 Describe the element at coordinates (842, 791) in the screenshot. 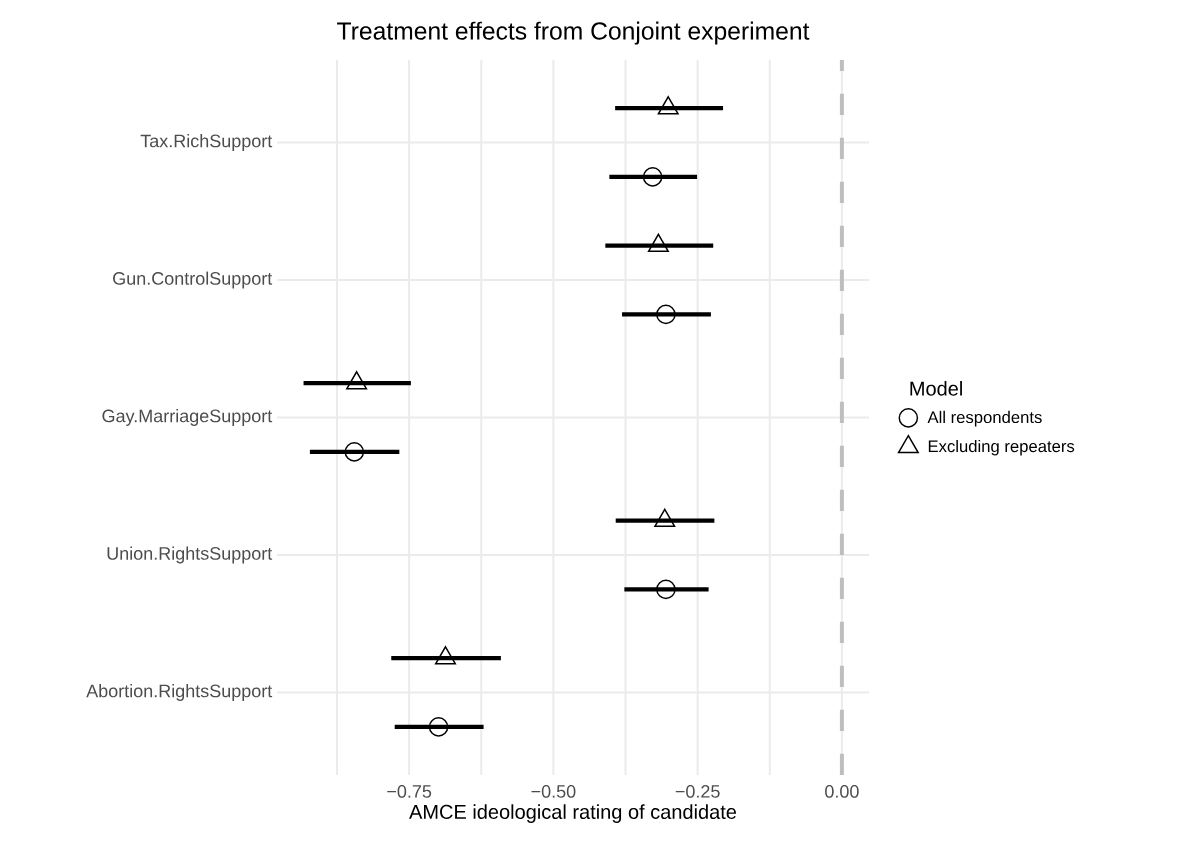

I see `x-tick-label: 0.00` at that location.